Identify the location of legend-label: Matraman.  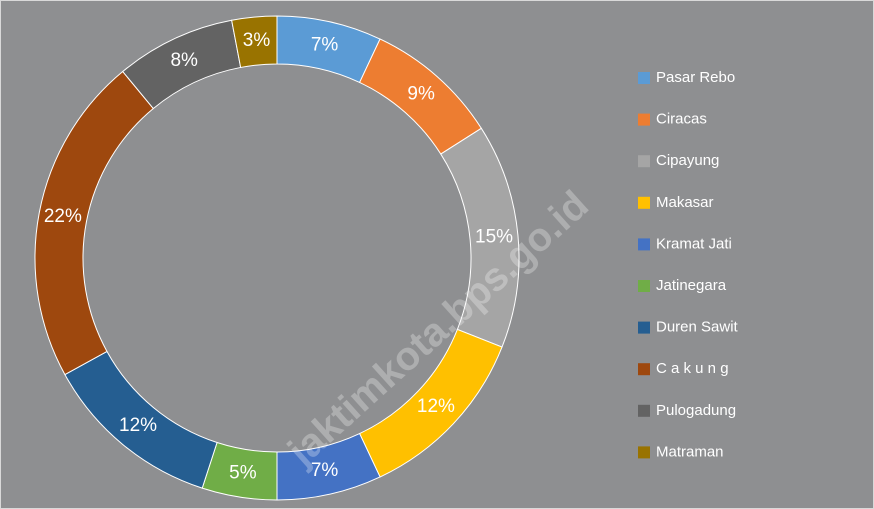
(690, 451).